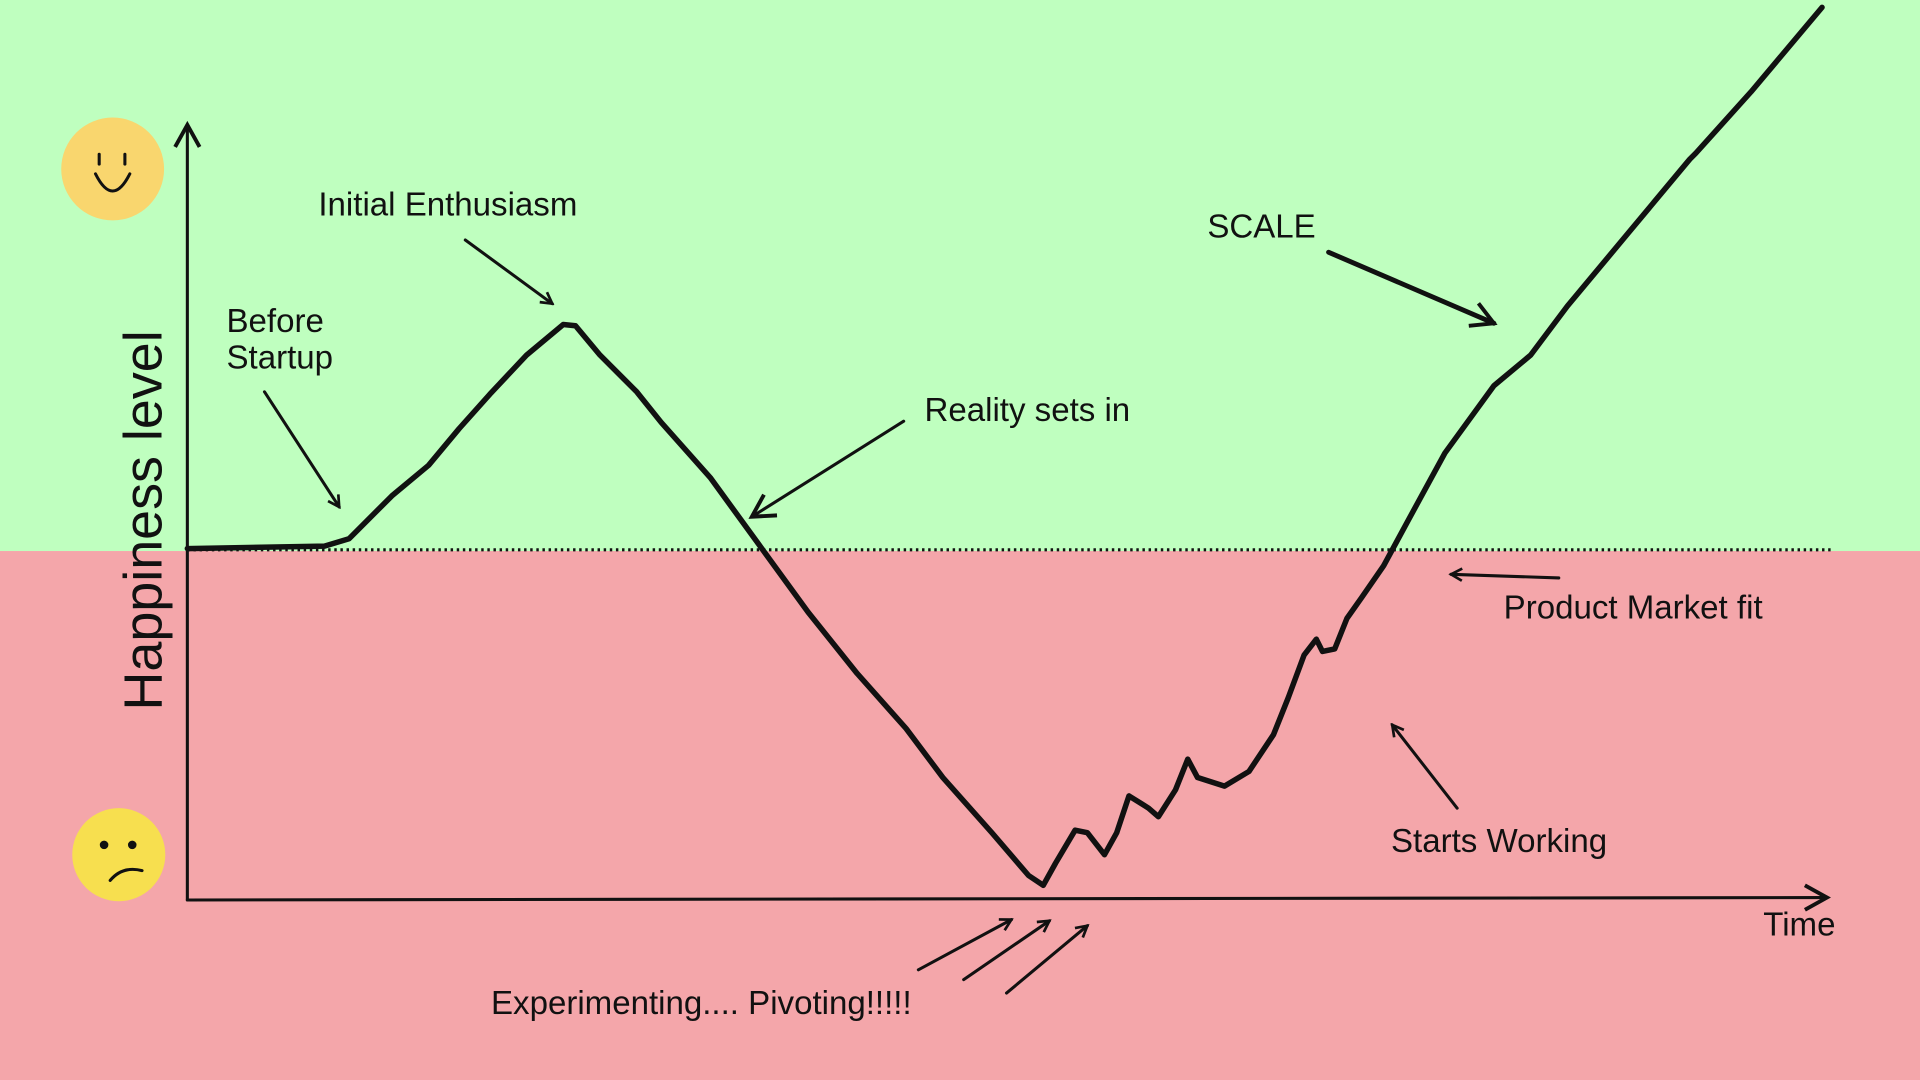  Describe the element at coordinates (1261, 227) in the screenshot. I see `annotation: SCALE` at that location.